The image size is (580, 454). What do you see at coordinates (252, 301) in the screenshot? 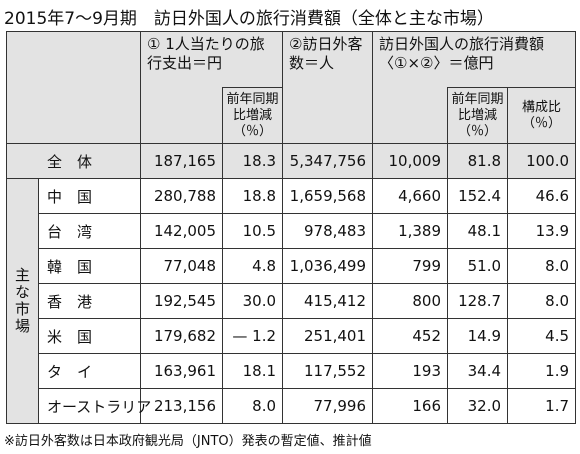
I see `cell: 30.0` at bounding box center [252, 301].